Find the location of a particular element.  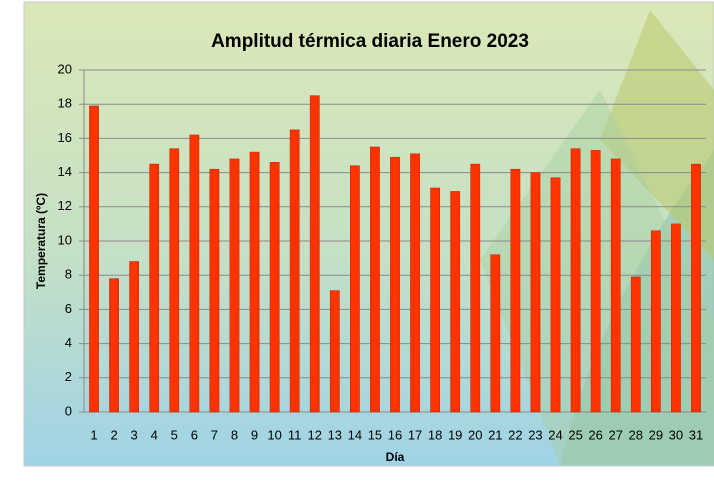

x-tick-label: 27 is located at coordinates (615, 434).